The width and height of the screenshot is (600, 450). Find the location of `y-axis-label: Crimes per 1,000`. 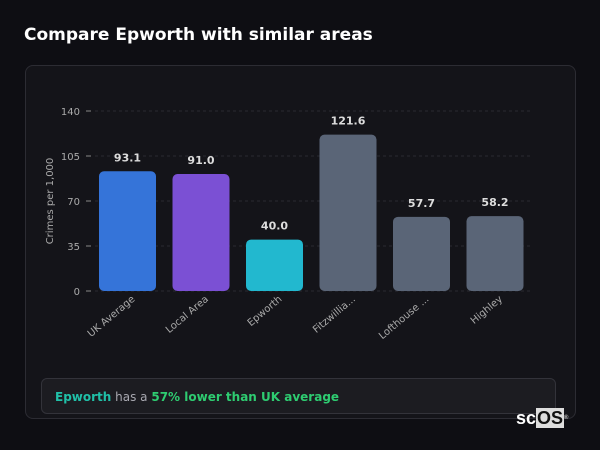

y-axis-label: Crimes per 1,000 is located at coordinates (50, 201).